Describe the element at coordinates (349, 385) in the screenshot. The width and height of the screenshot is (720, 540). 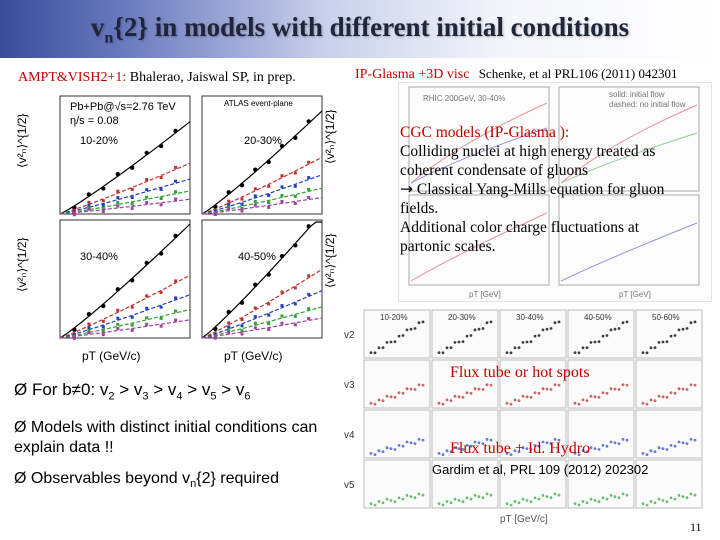
I see `rb-row-label: v3` at that location.